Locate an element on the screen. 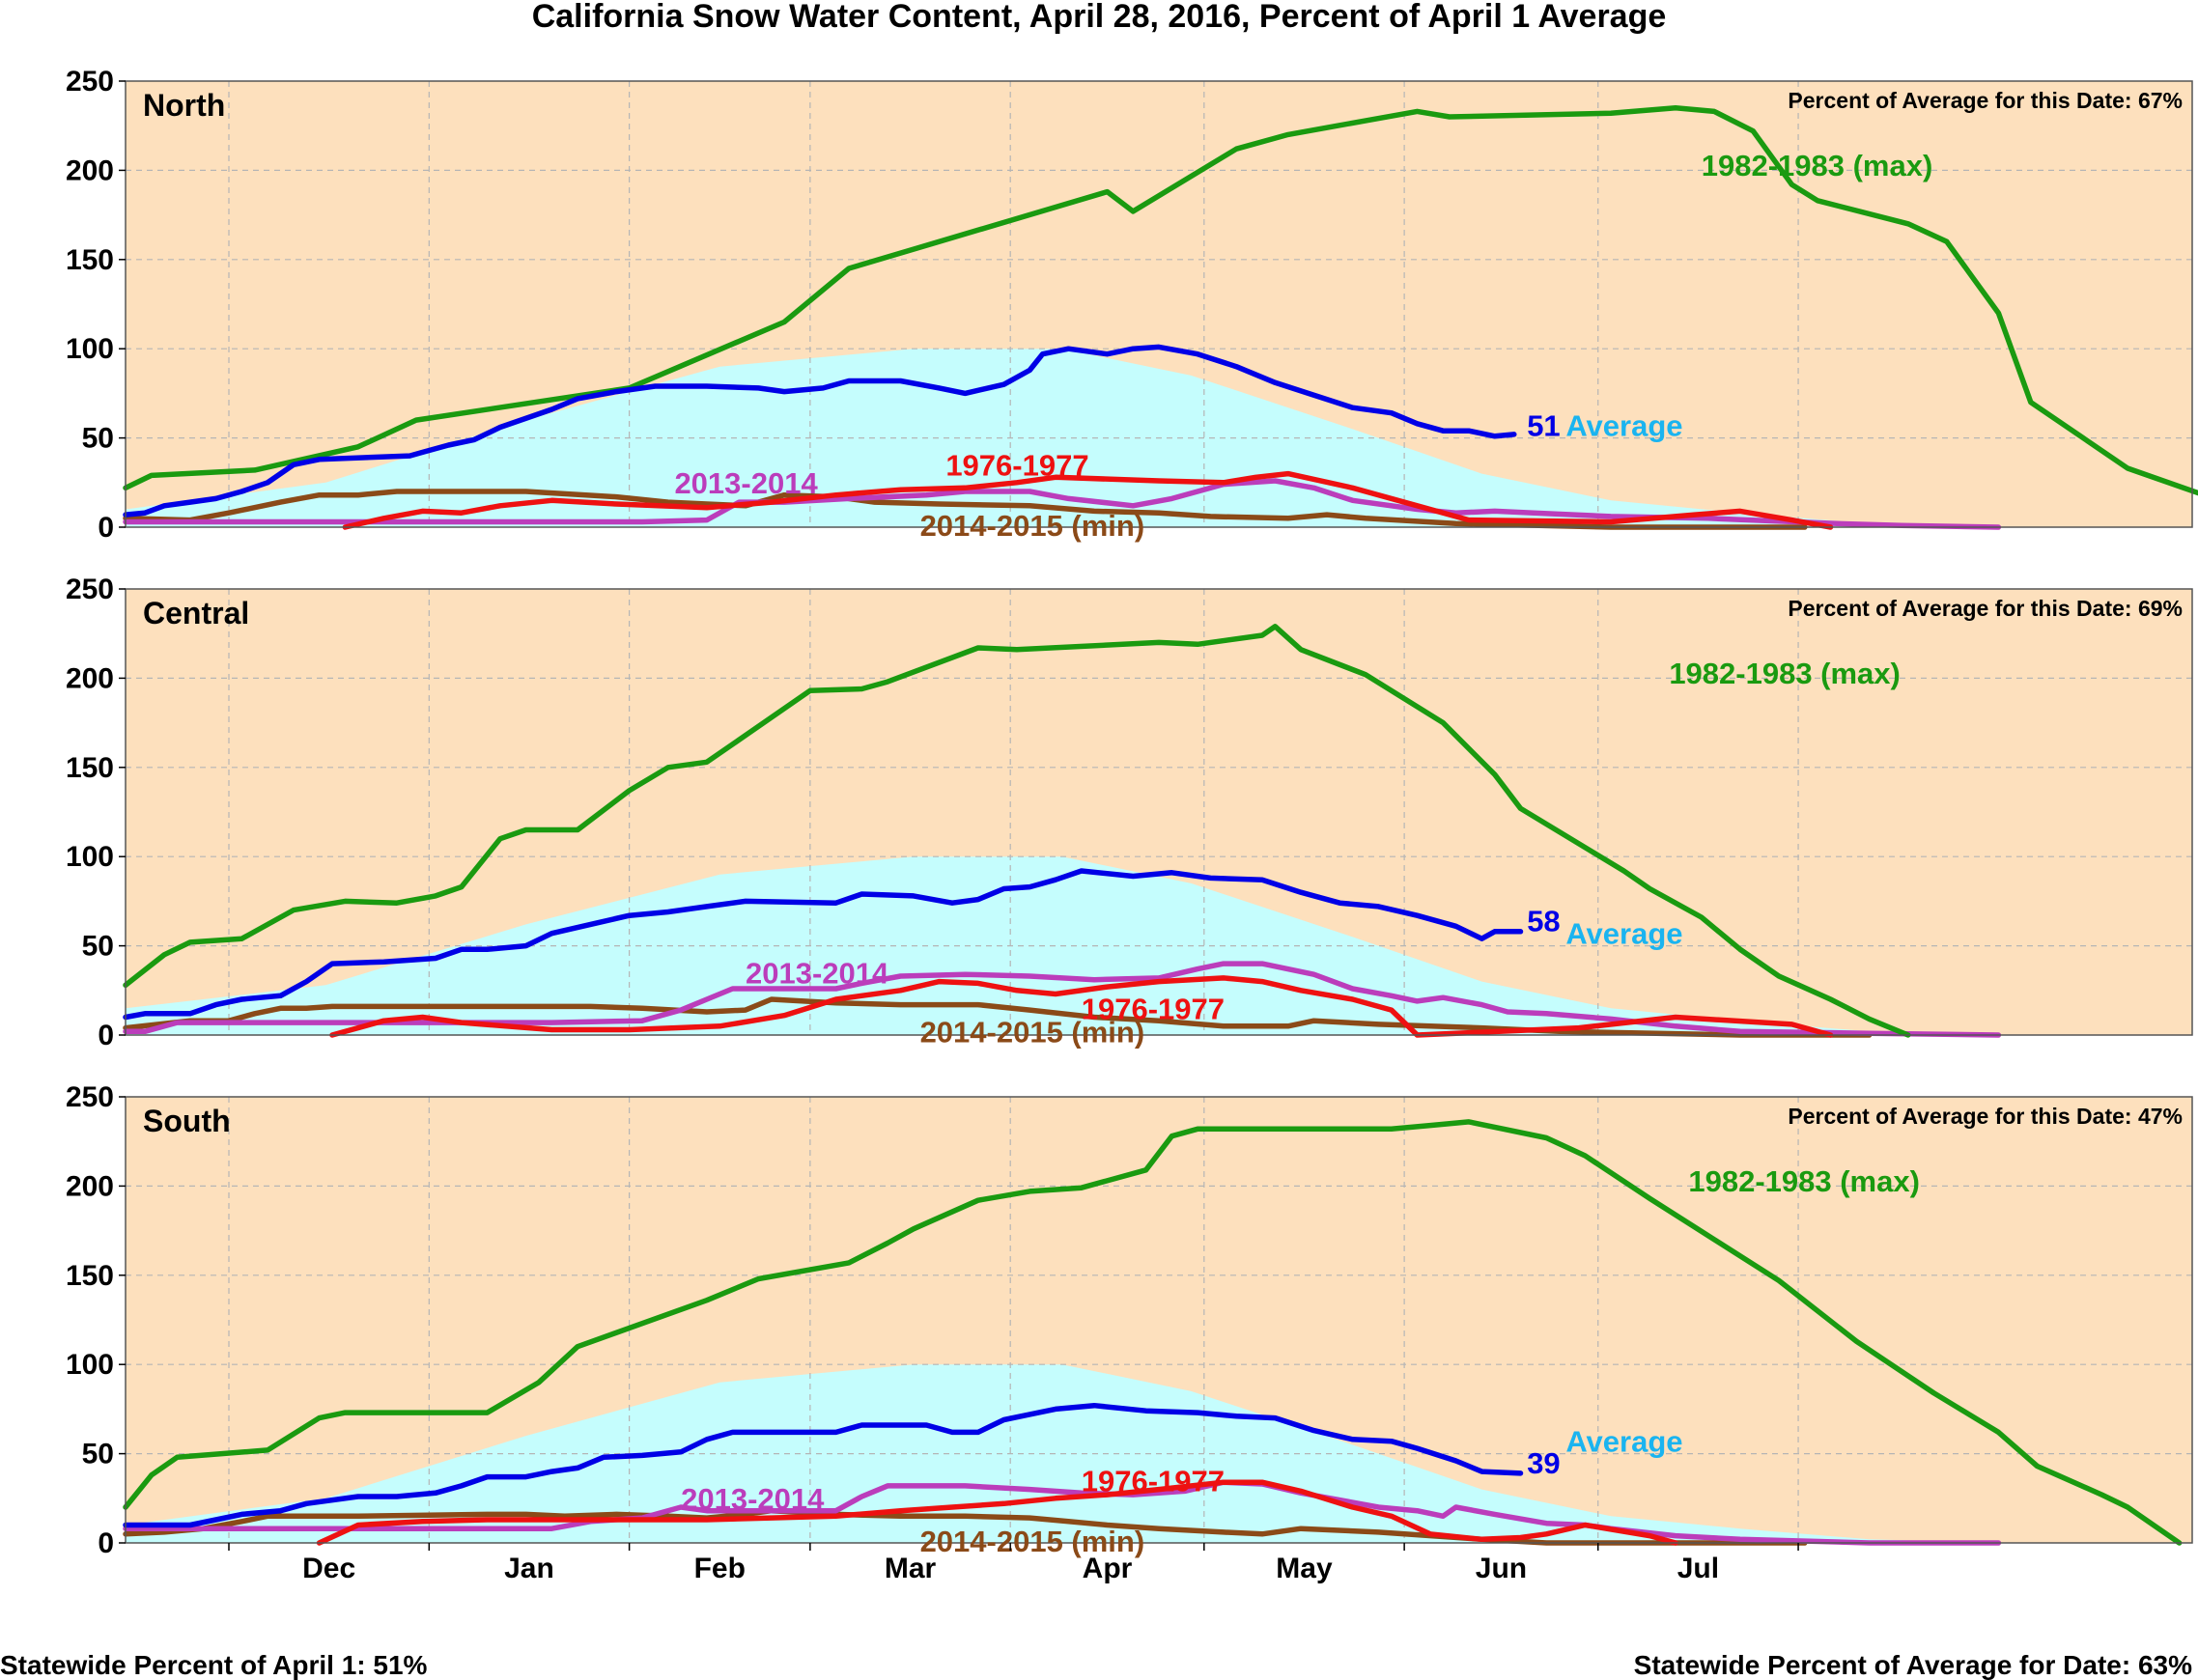  series-line-y2013 is located at coordinates (1062, 1000).